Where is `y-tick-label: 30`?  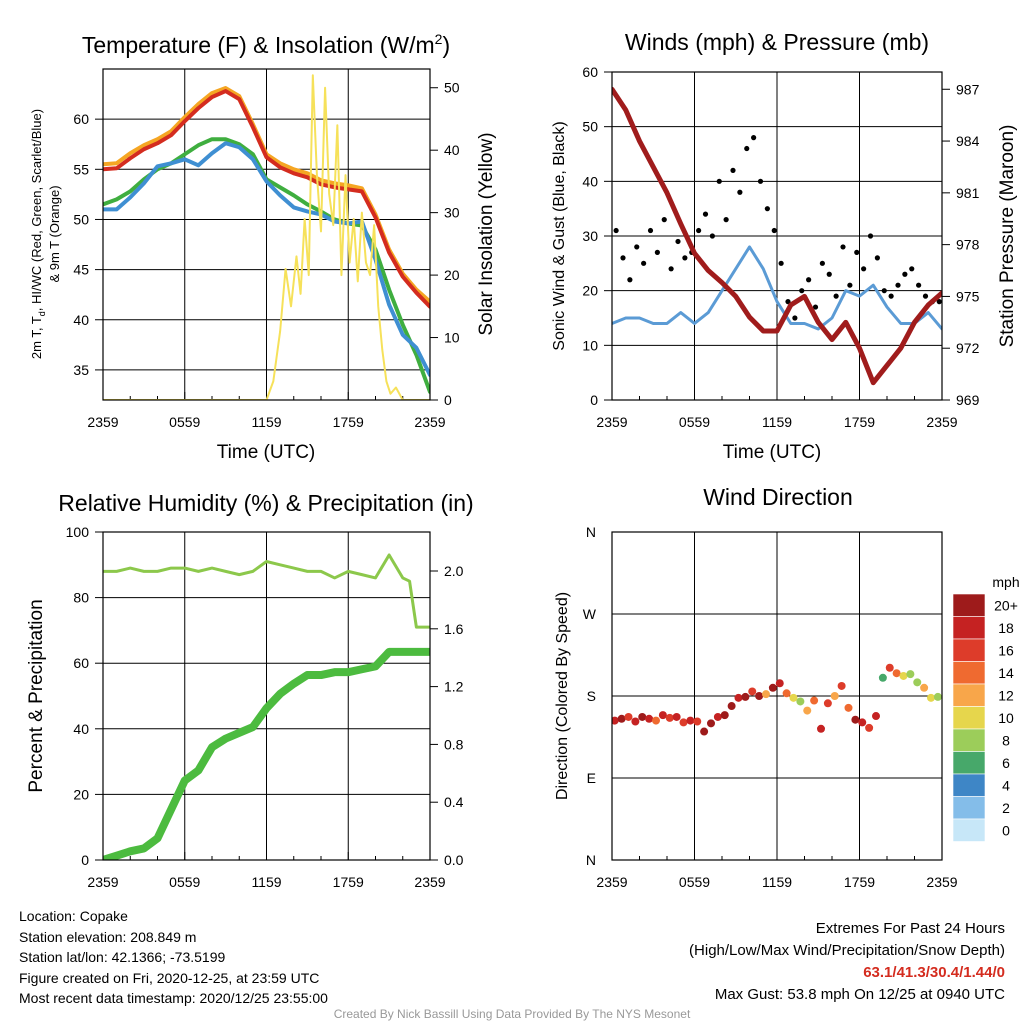 y-tick-label: 30 is located at coordinates (590, 236).